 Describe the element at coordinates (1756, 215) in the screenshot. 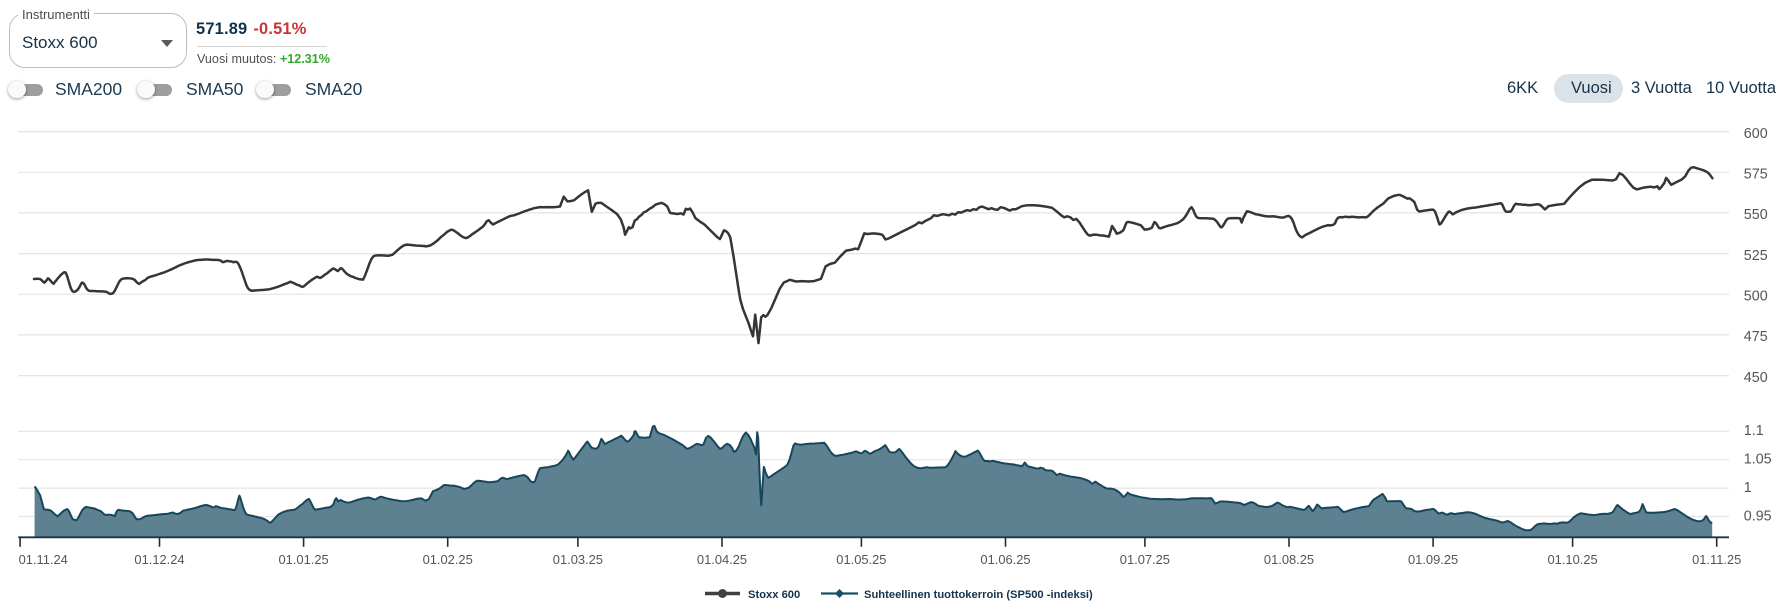

I see `svg-text: 550` at that location.